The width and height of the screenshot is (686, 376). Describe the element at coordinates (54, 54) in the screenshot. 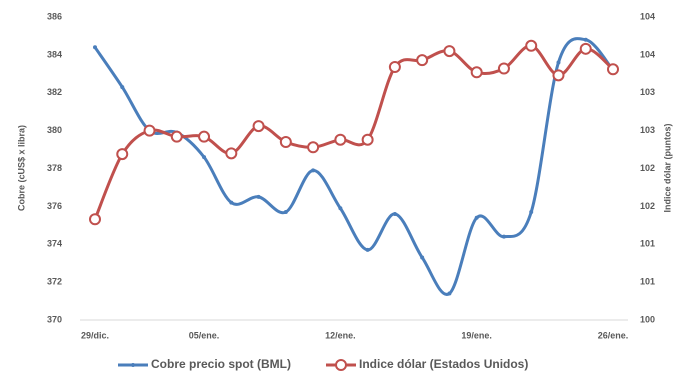

I see `y-tick-label: 384` at that location.